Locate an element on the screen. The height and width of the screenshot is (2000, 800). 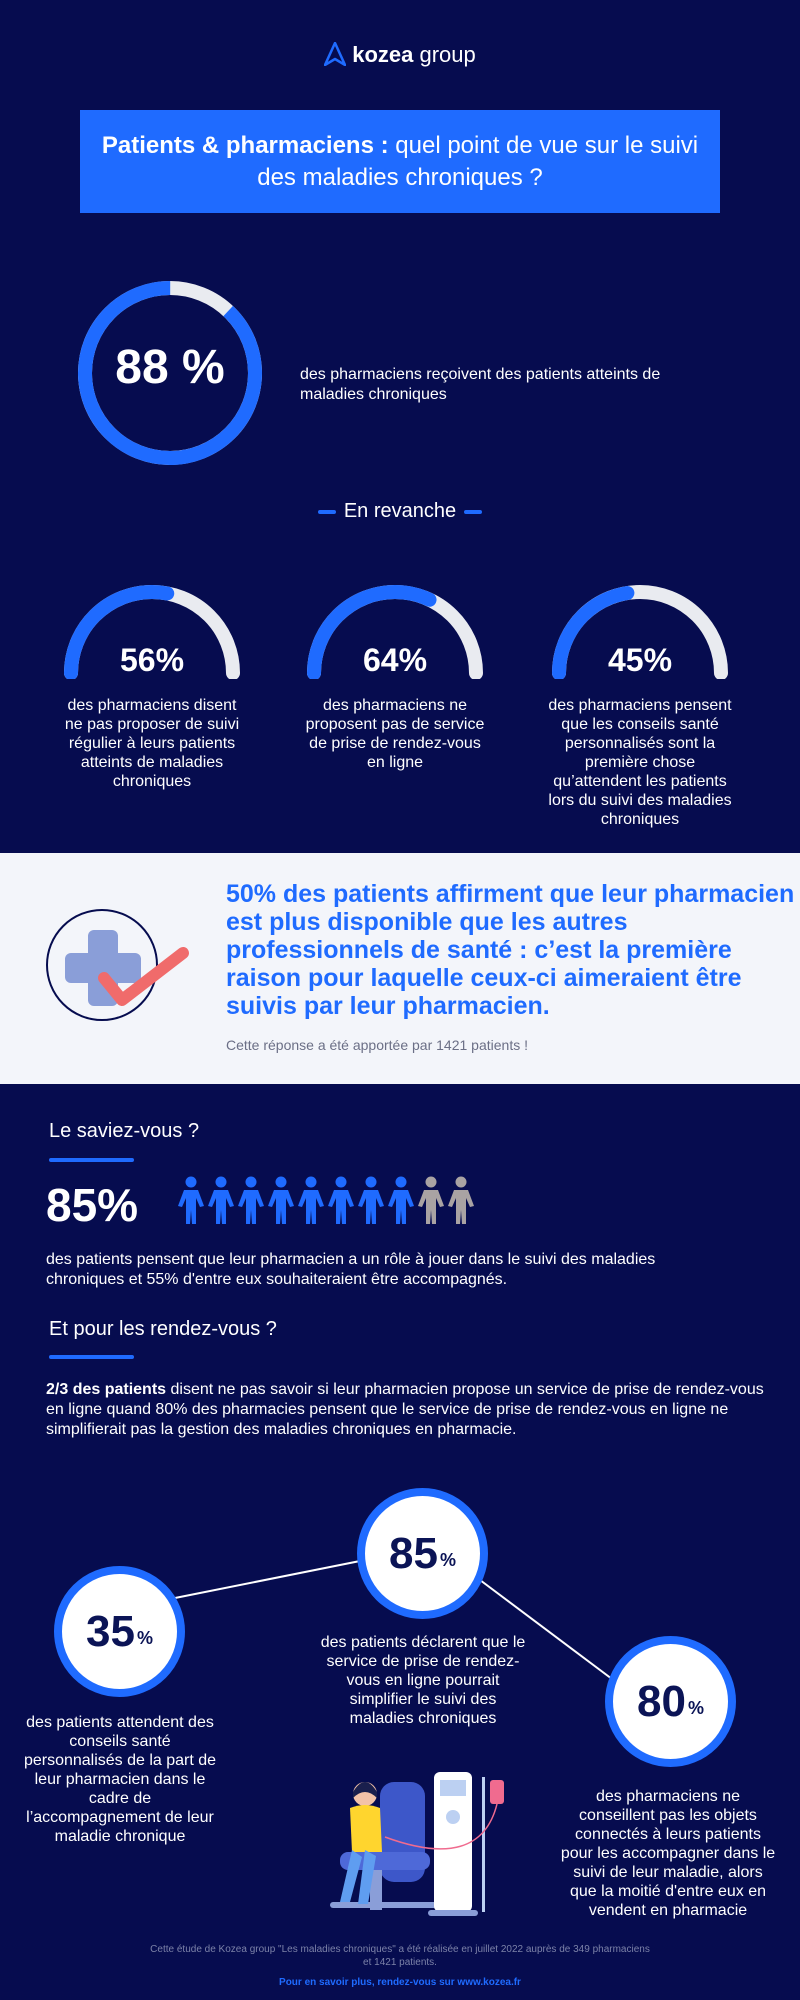
rdv-underline is located at coordinates (91, 1357).